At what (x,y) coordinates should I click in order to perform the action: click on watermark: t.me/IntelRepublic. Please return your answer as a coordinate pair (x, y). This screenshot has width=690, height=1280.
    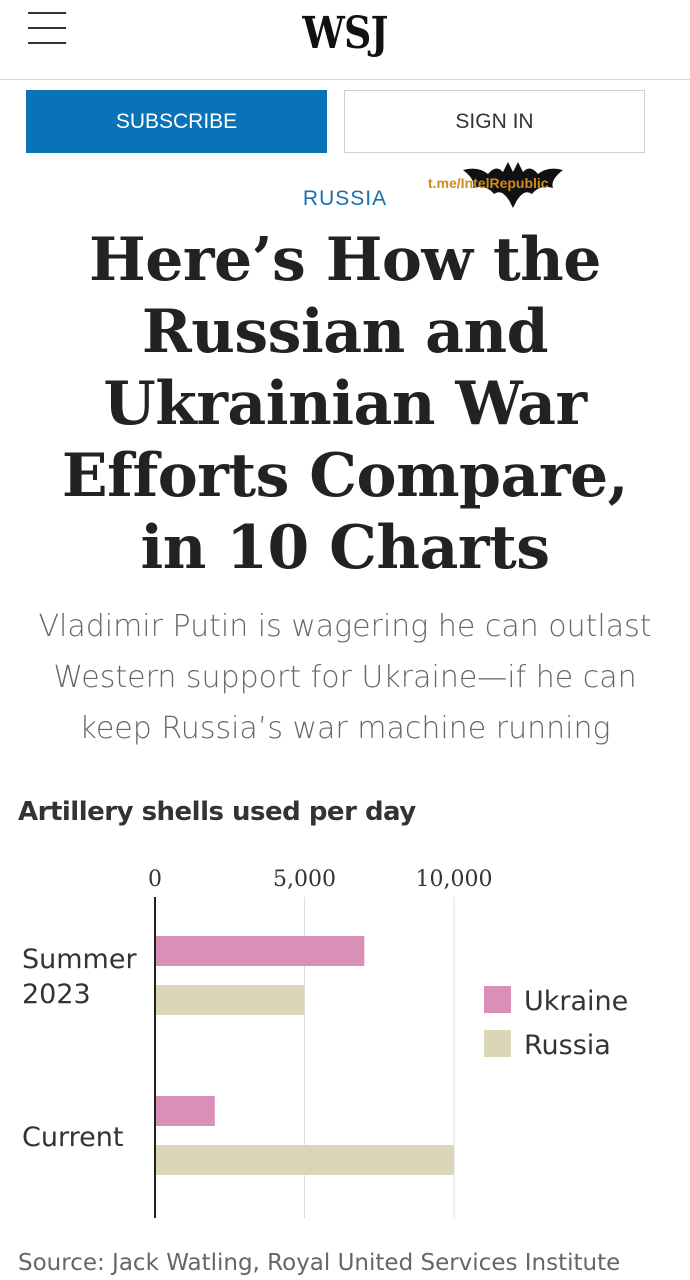
    Looking at the image, I should click on (498, 184).